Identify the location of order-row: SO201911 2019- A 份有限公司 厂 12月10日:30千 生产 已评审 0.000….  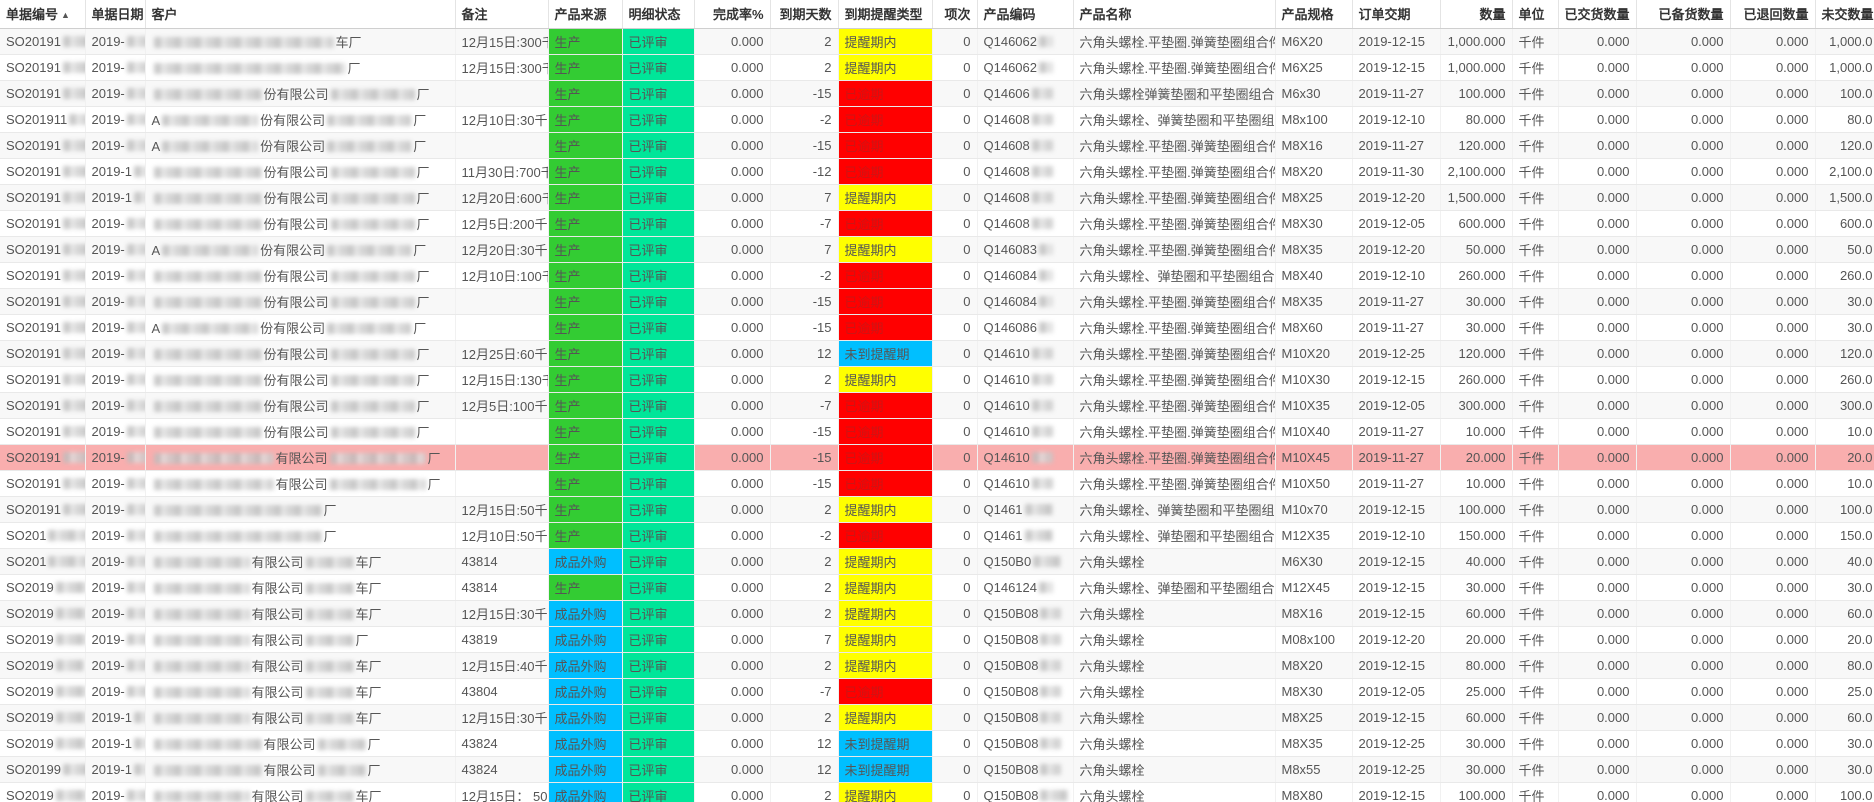
(937, 119).